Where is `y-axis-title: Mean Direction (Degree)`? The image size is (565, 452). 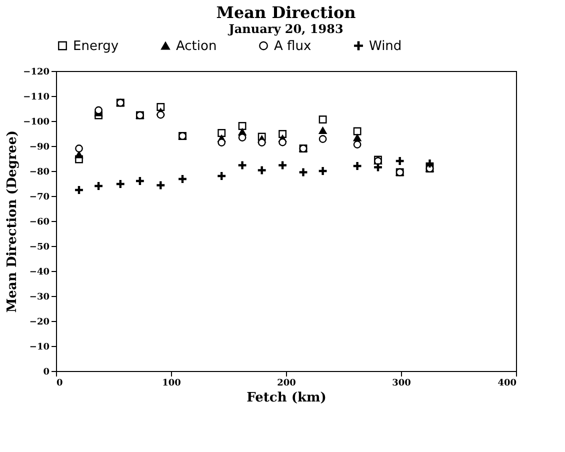
y-axis-title: Mean Direction (Degree) is located at coordinates (12, 221).